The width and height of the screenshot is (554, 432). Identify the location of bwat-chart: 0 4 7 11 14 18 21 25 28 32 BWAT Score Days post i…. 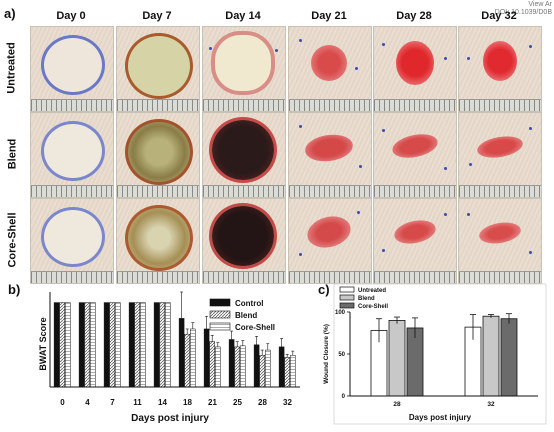
(169, 357).